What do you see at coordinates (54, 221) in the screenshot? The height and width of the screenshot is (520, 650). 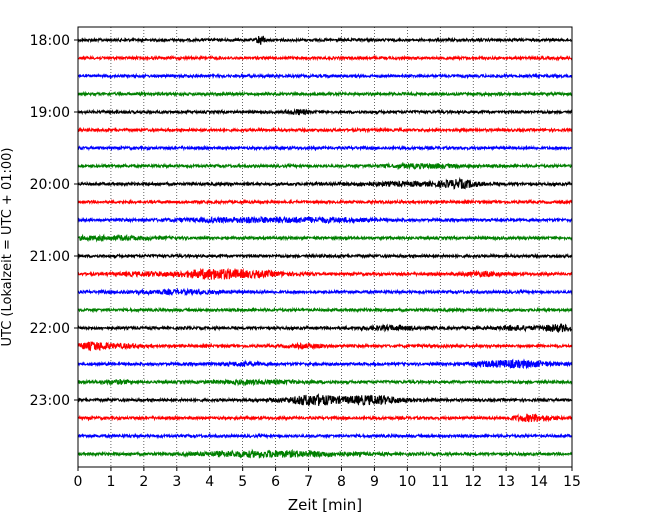 I see `y-axis-ticks: 18:00 19:00 20:00 21:00 22:00 23:00` at bounding box center [54, 221].